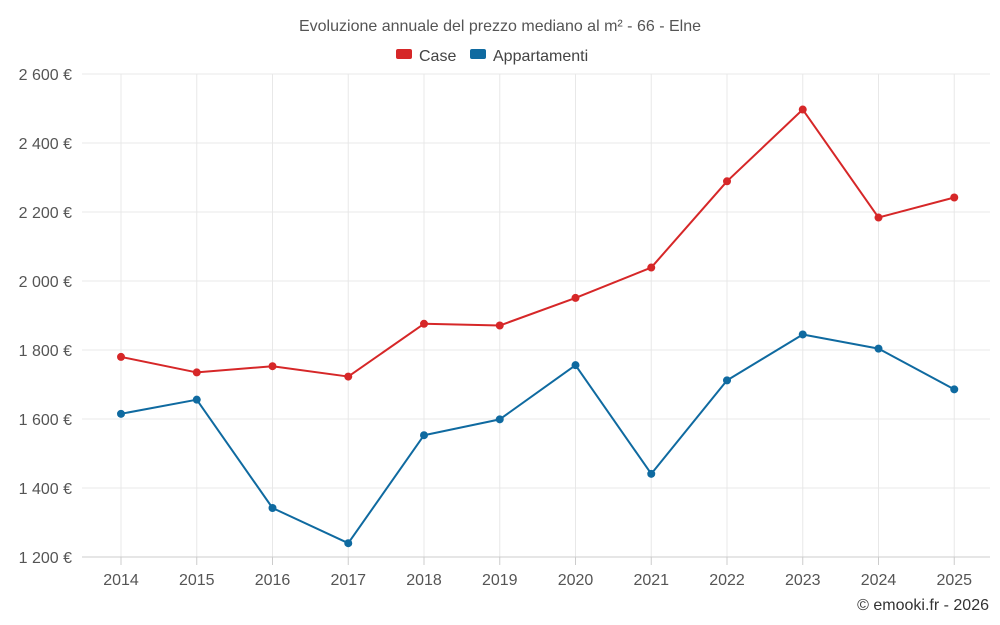  Describe the element at coordinates (45, 282) in the screenshot. I see `y-tick-label: 2 000 €` at that location.